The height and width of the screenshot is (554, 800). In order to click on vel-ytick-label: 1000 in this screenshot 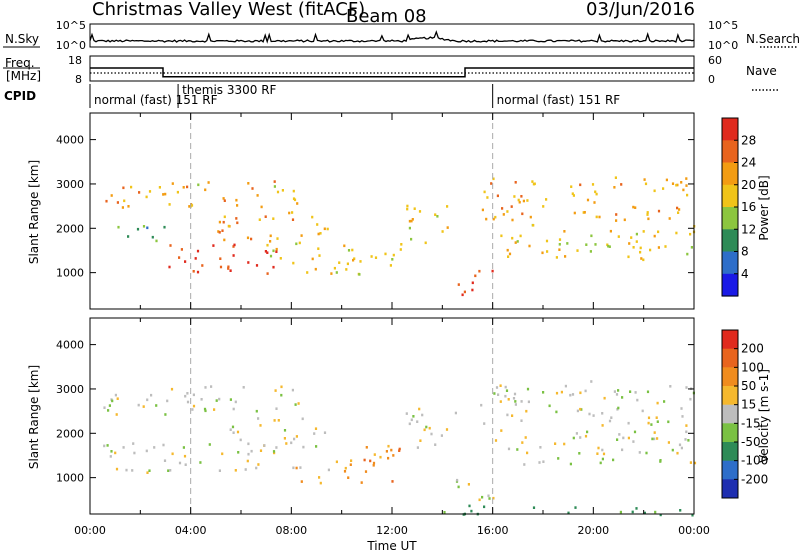, I will do `click(70, 478)`.